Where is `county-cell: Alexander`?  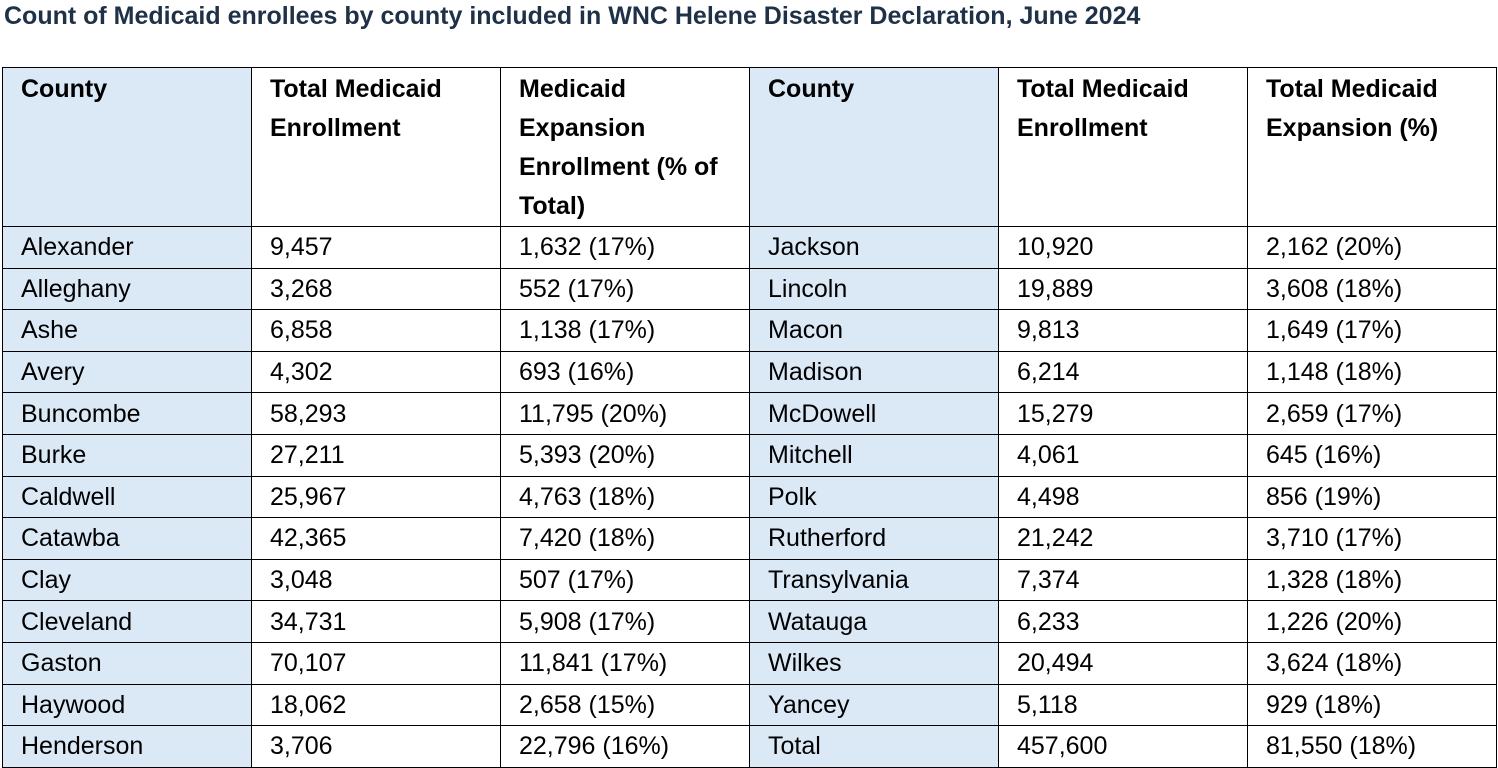
county-cell: Alexander is located at coordinates (127, 247).